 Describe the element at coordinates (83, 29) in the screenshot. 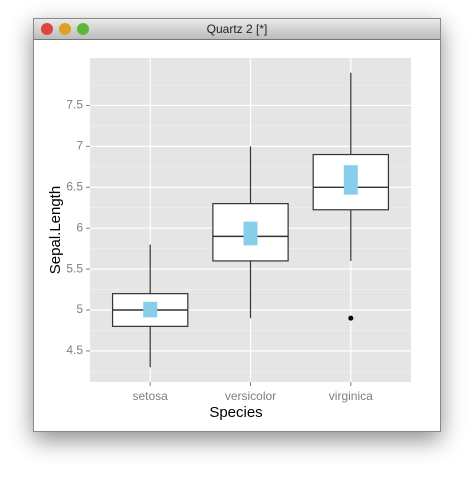

I see `zoom-button` at that location.